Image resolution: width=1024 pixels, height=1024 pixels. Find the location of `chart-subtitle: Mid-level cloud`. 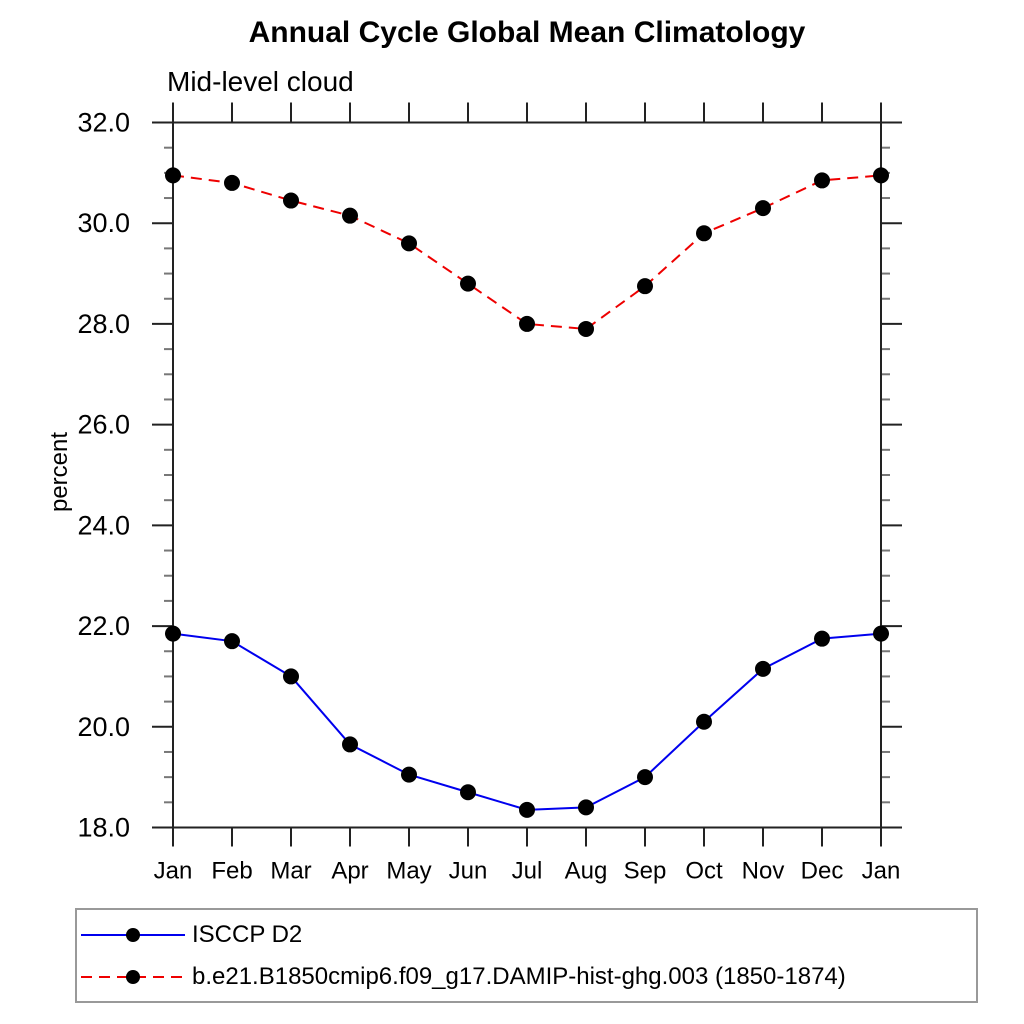

chart-subtitle: Mid-level cloud is located at coordinates (260, 81).